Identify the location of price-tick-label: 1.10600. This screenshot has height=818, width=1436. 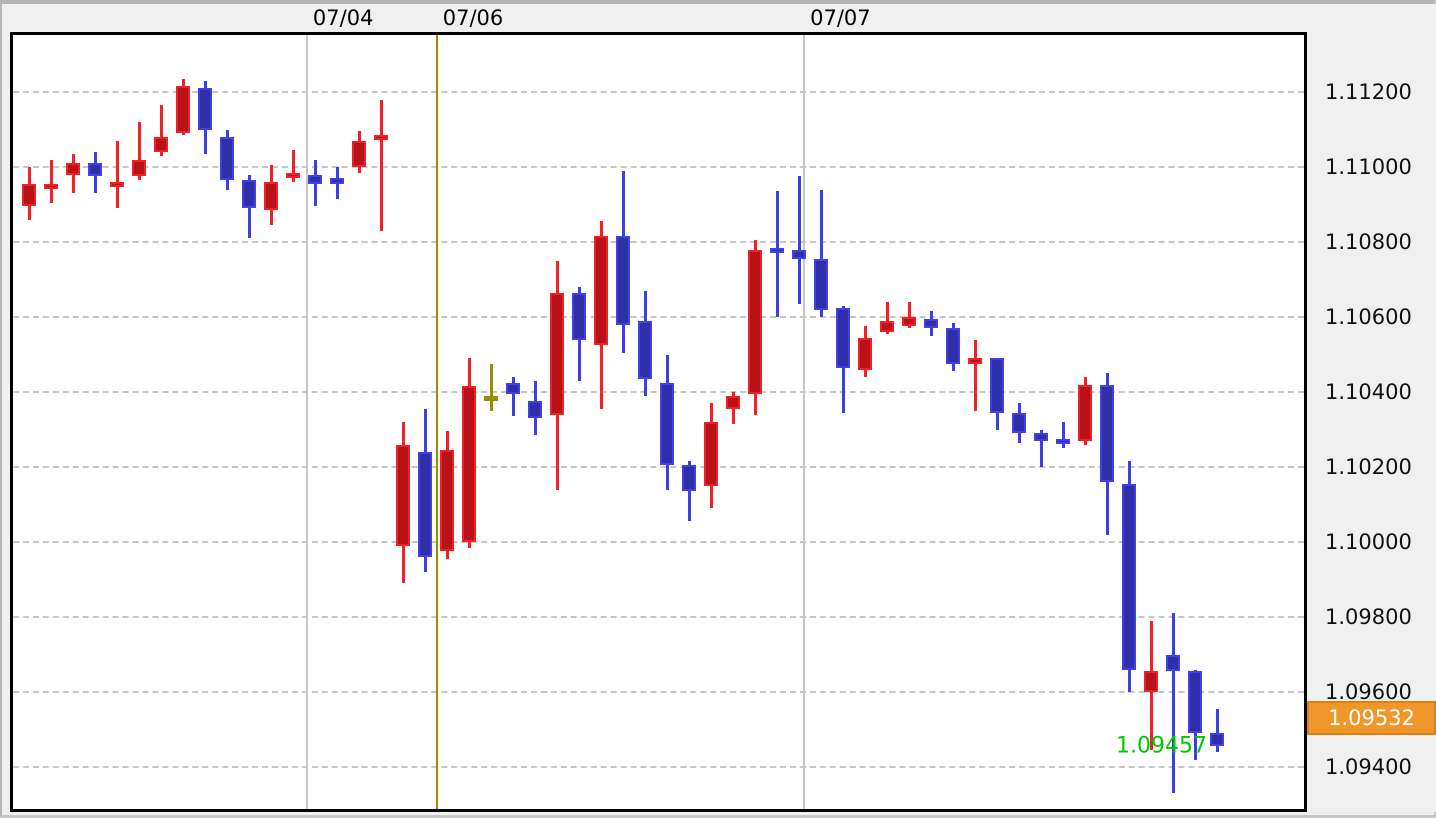
(1368, 317).